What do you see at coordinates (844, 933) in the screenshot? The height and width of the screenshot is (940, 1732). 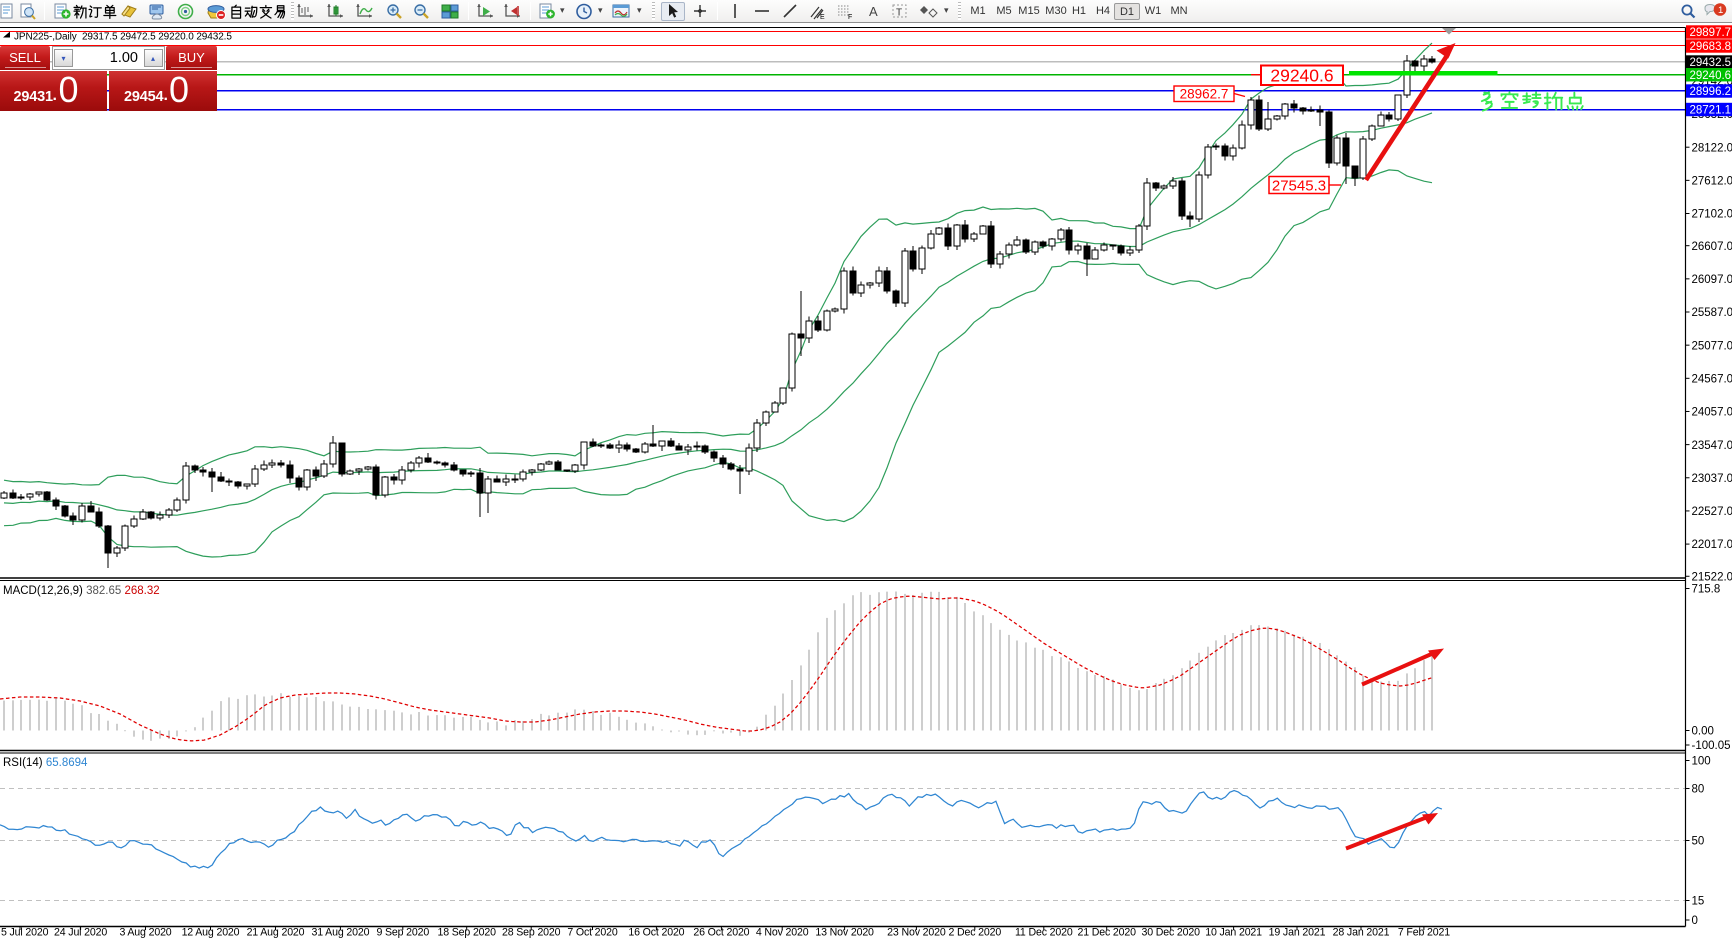 I see `svg-text: 13 Nov 2020` at bounding box center [844, 933].